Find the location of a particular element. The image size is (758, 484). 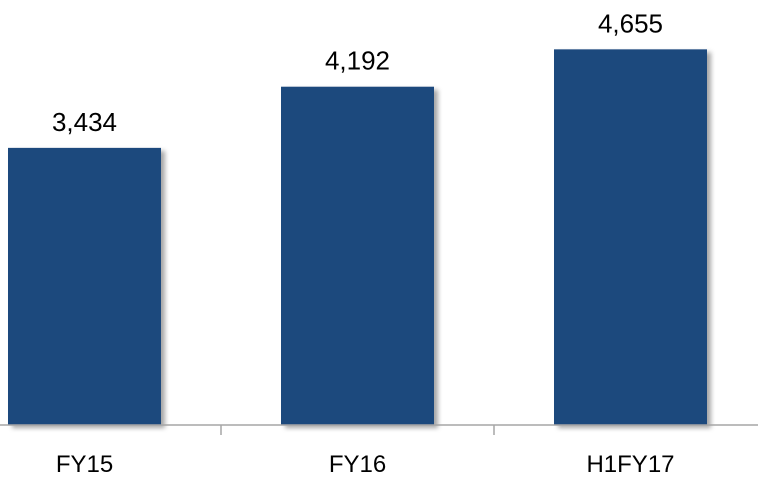

category-label-fy16: FY16 is located at coordinates (357, 464).